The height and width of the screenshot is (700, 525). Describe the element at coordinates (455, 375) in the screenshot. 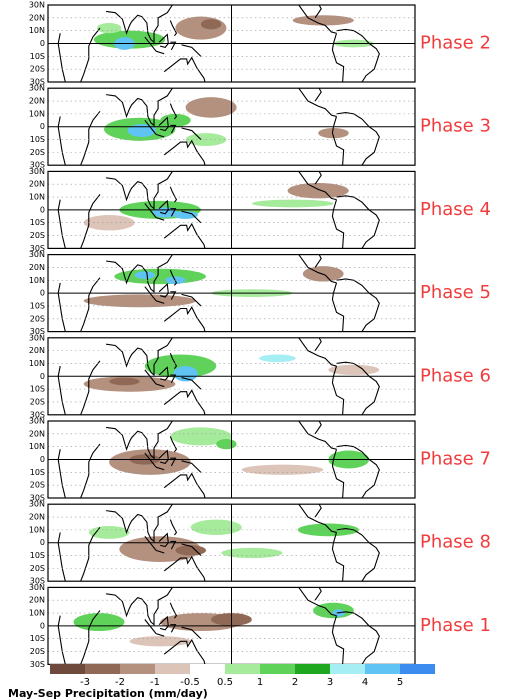

I see `phase-label: Phase 6` at that location.